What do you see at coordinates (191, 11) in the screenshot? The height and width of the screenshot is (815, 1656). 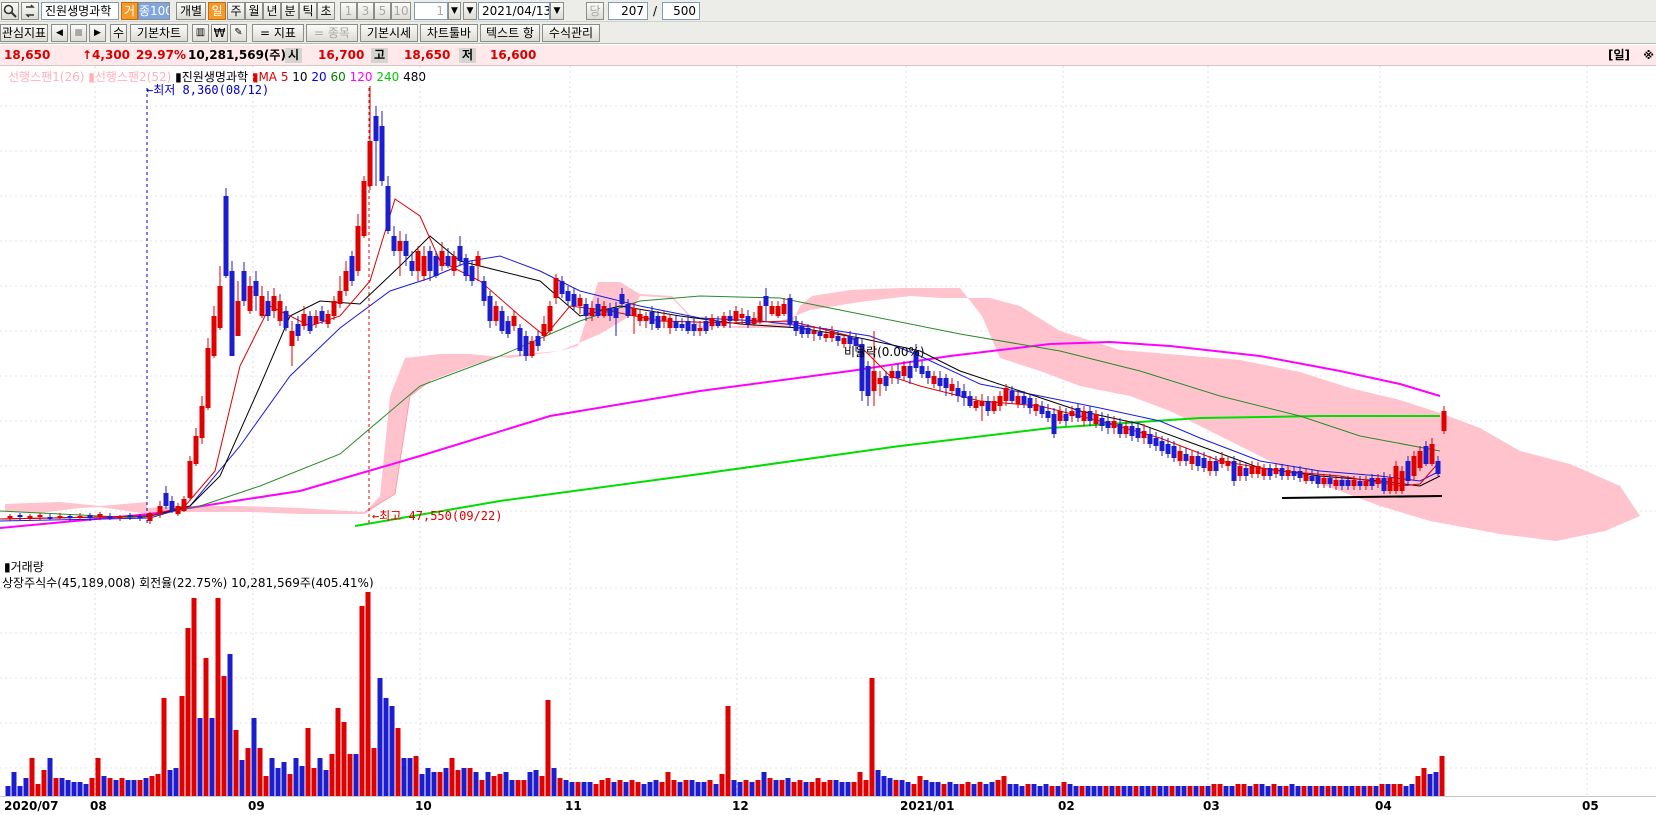 I see `individual-button: 개별` at bounding box center [191, 11].